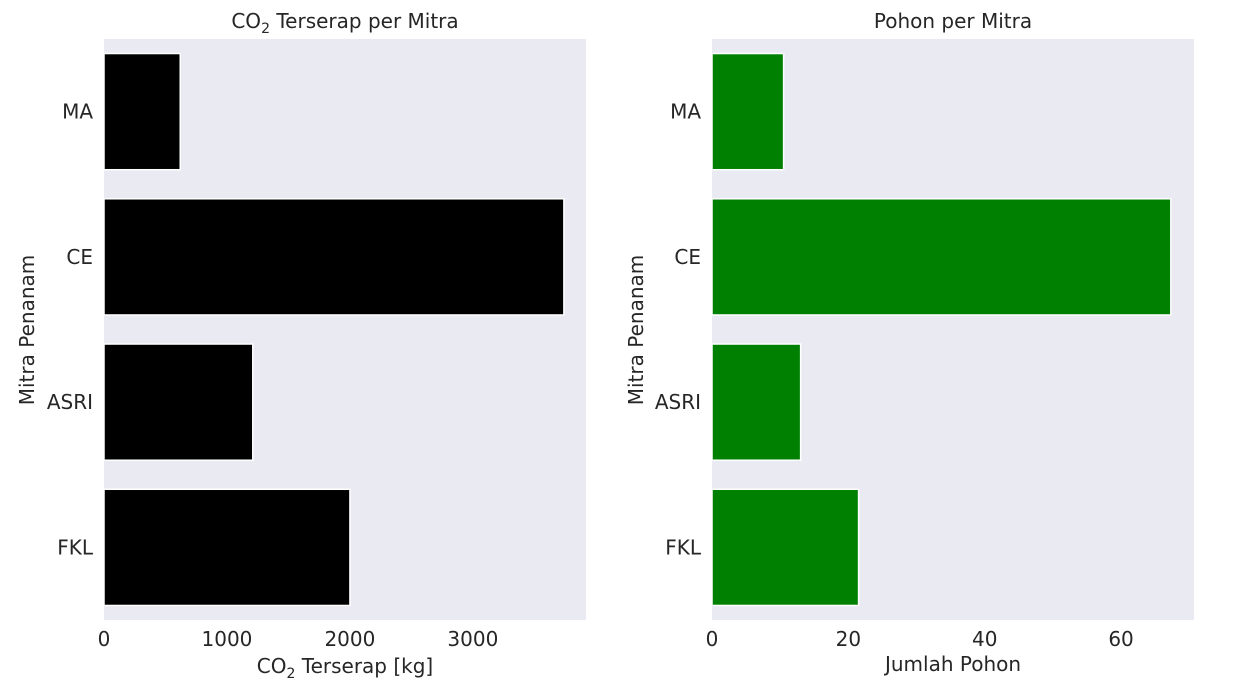 The height and width of the screenshot is (689, 1257). What do you see at coordinates (227, 639) in the screenshot?
I see `co2-x-tick-label: 1000` at bounding box center [227, 639].